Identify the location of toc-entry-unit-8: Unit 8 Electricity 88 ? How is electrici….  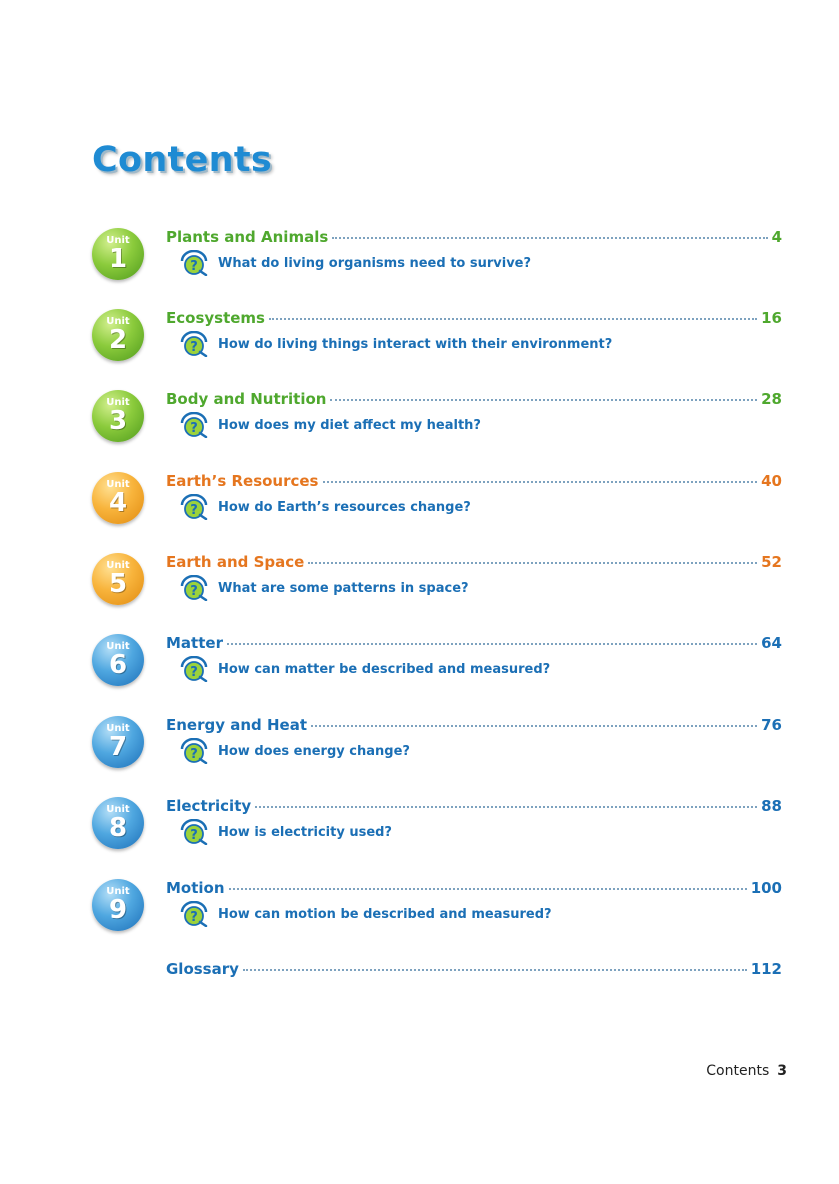
(437, 833).